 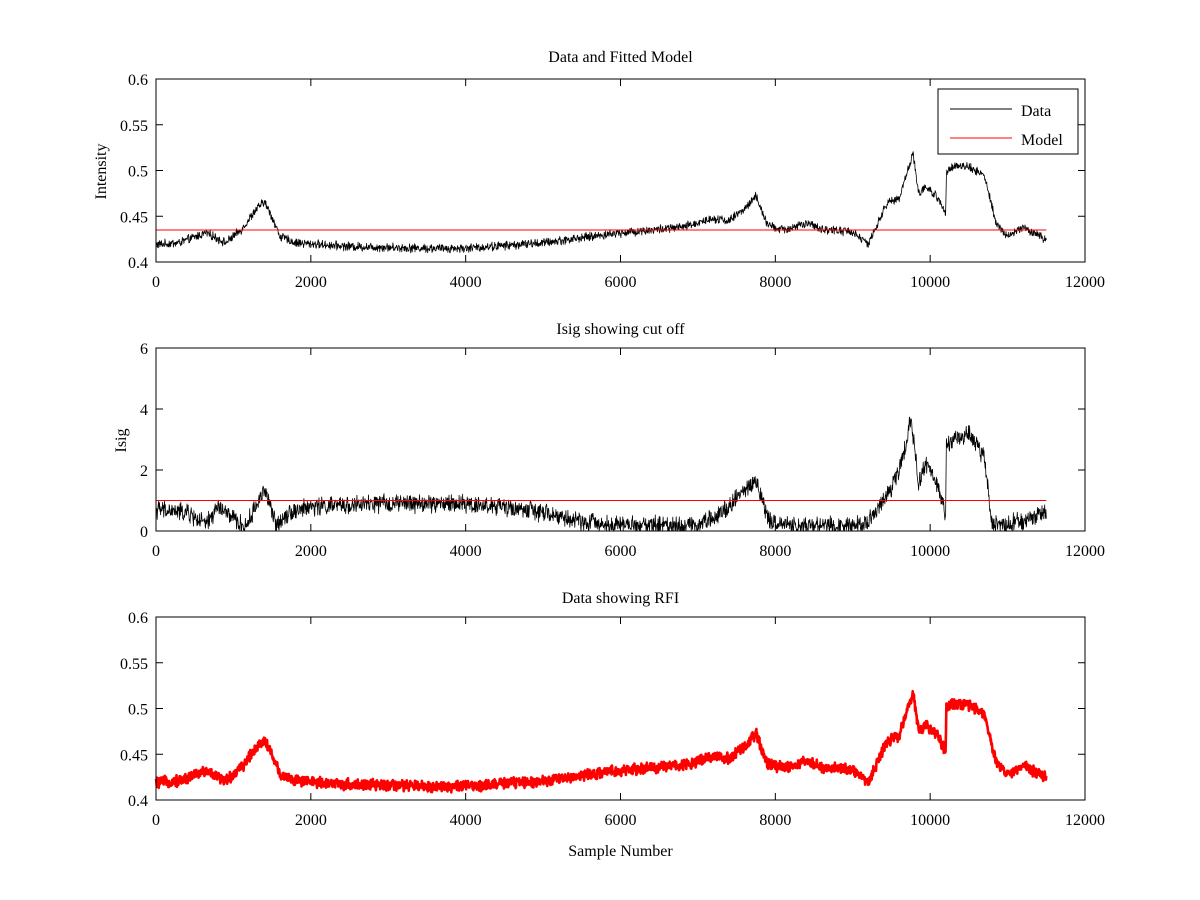 I want to click on subplot-2-ylabel: Isig, so click(x=121, y=441).